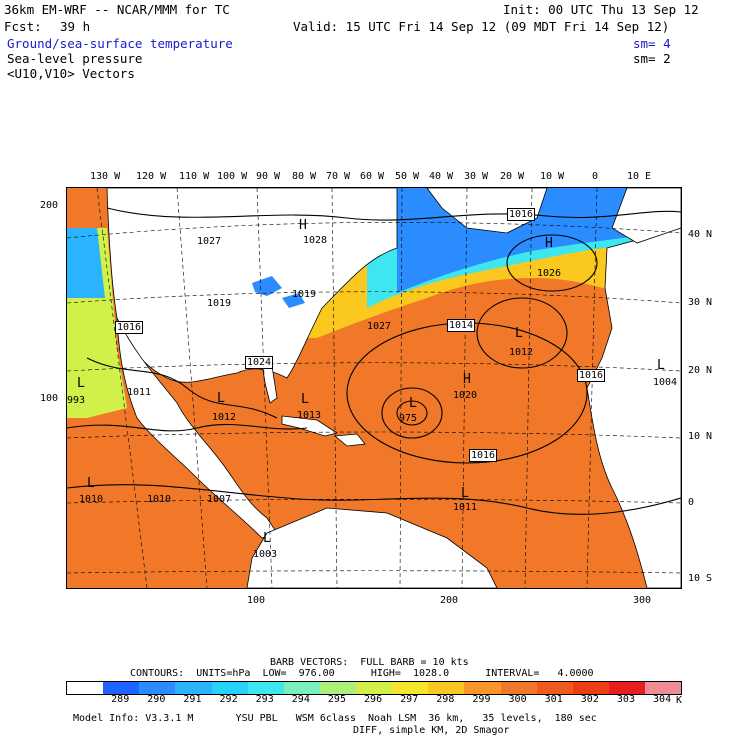  I want to click on colorbar-label: 290, so click(156, 699).